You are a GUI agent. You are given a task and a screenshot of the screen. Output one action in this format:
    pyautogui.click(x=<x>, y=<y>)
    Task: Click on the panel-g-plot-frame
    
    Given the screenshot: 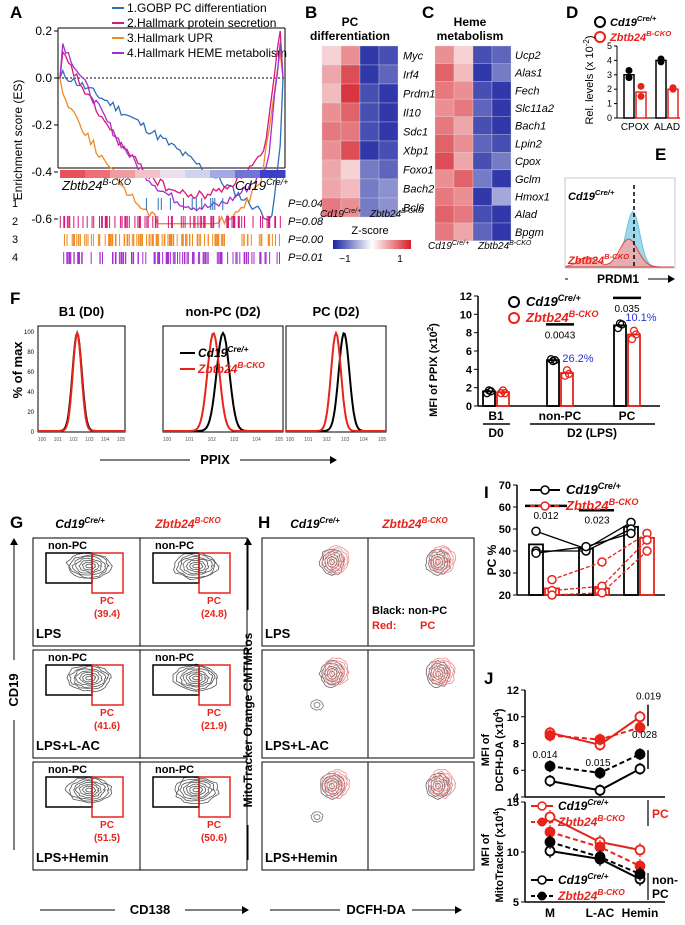 What is the action you would take?
    pyautogui.click(x=193, y=816)
    